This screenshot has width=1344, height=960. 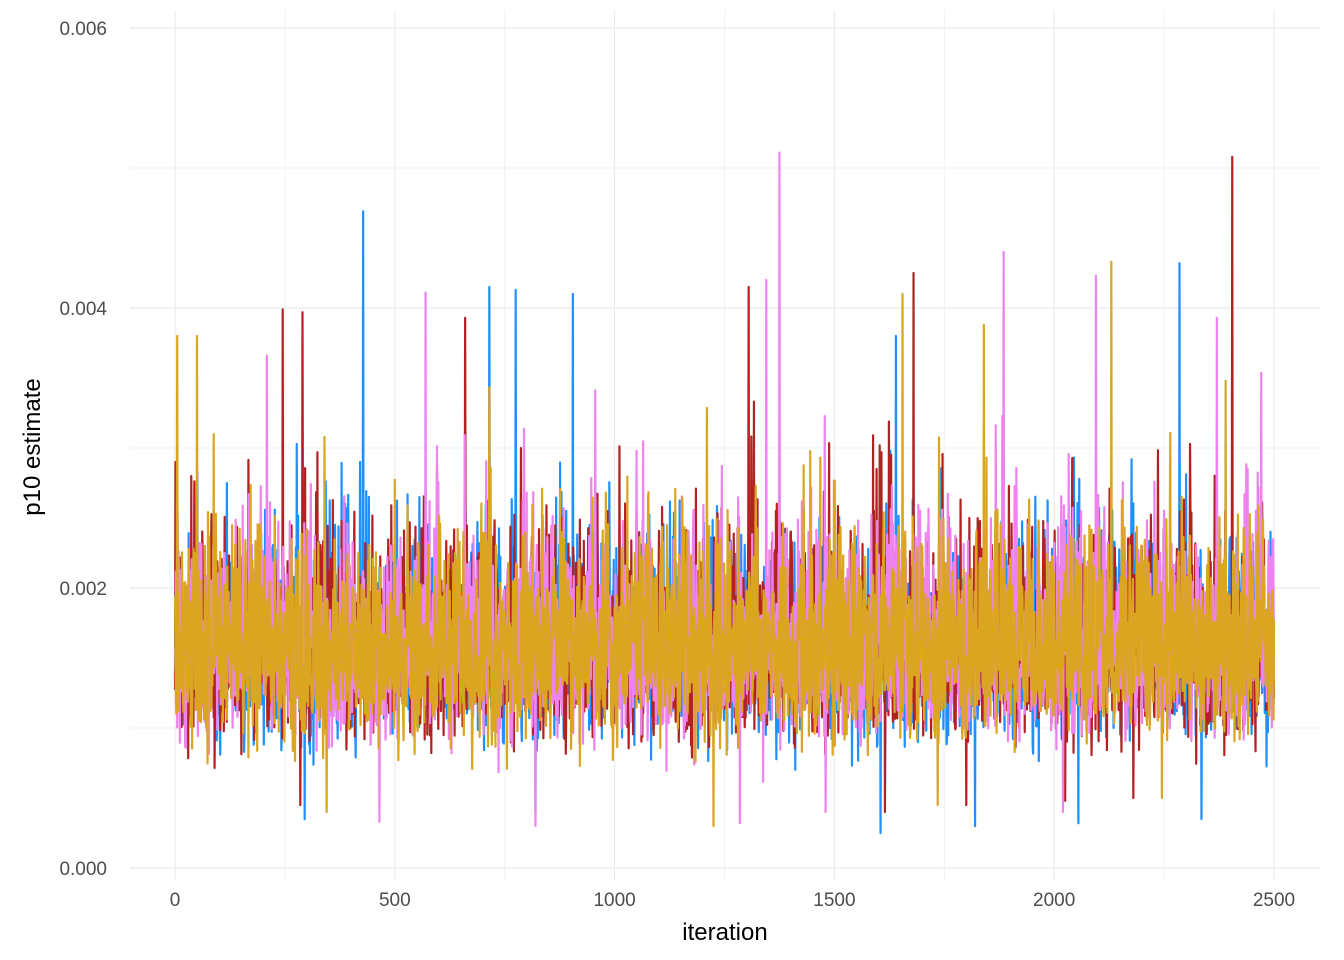 What do you see at coordinates (1274, 900) in the screenshot?
I see `x-tick-label: 2500` at bounding box center [1274, 900].